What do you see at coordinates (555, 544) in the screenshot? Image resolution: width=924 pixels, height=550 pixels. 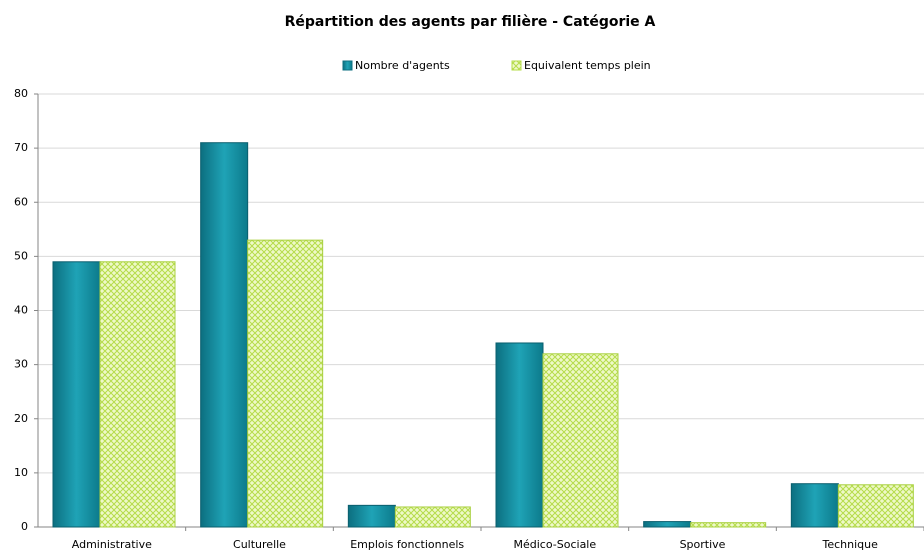 I see `x-tick-label: Médico-Sociale` at bounding box center [555, 544].